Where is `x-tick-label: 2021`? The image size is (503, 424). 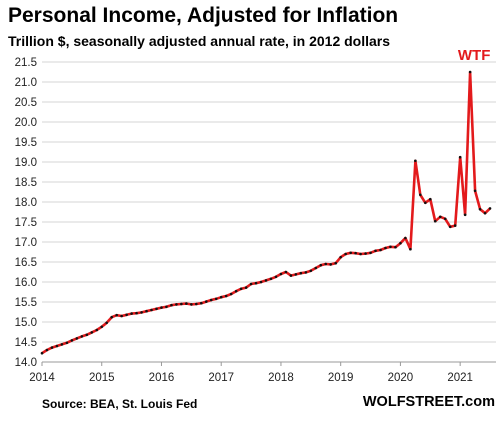 x-tick-label: 2021 is located at coordinates (460, 378).